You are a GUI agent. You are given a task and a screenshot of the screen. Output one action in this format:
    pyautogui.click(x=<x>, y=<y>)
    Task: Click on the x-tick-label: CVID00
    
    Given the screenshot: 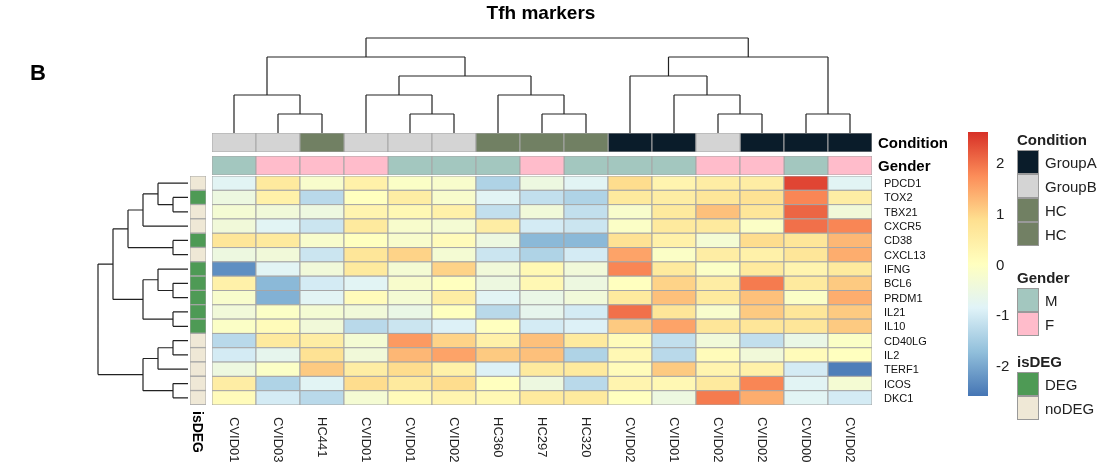 What is the action you would take?
    pyautogui.click(x=806, y=440)
    